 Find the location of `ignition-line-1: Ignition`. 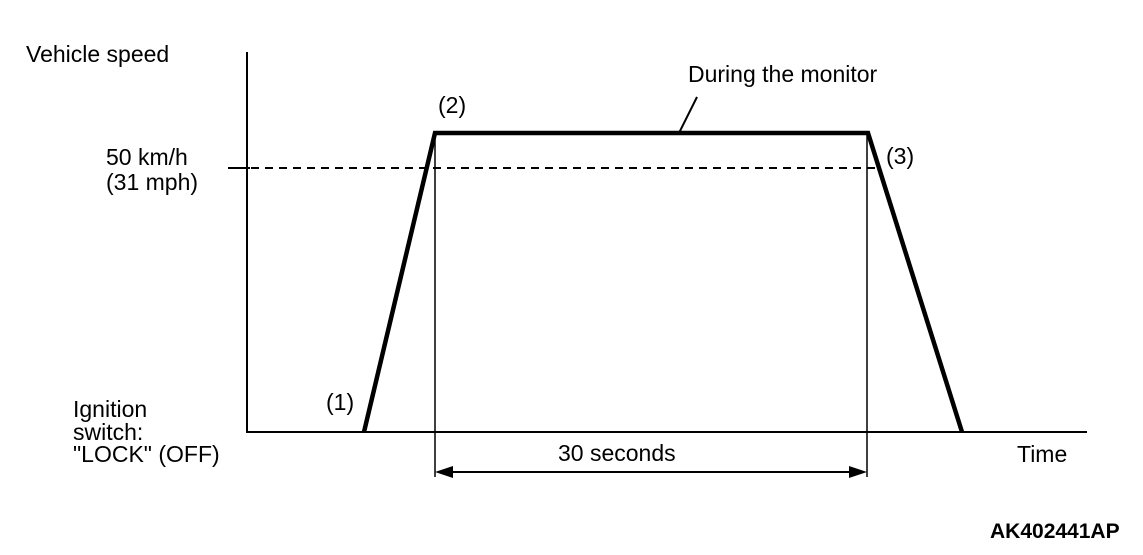

ignition-line-1: Ignition is located at coordinates (110, 409).